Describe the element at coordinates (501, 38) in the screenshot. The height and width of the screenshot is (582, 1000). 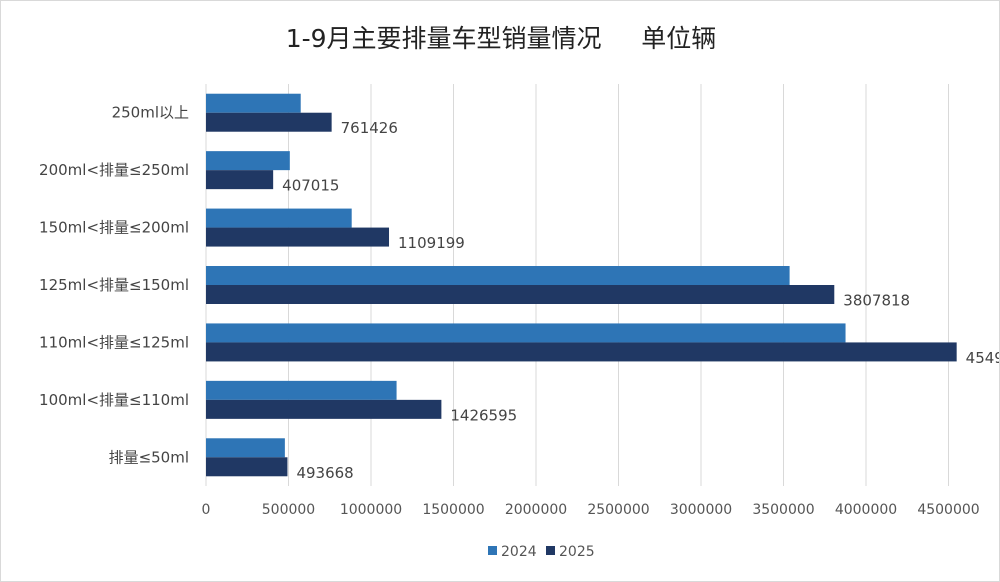
I see `chart-title: 1-9月主要排量车型销量情况 单位辆` at that location.